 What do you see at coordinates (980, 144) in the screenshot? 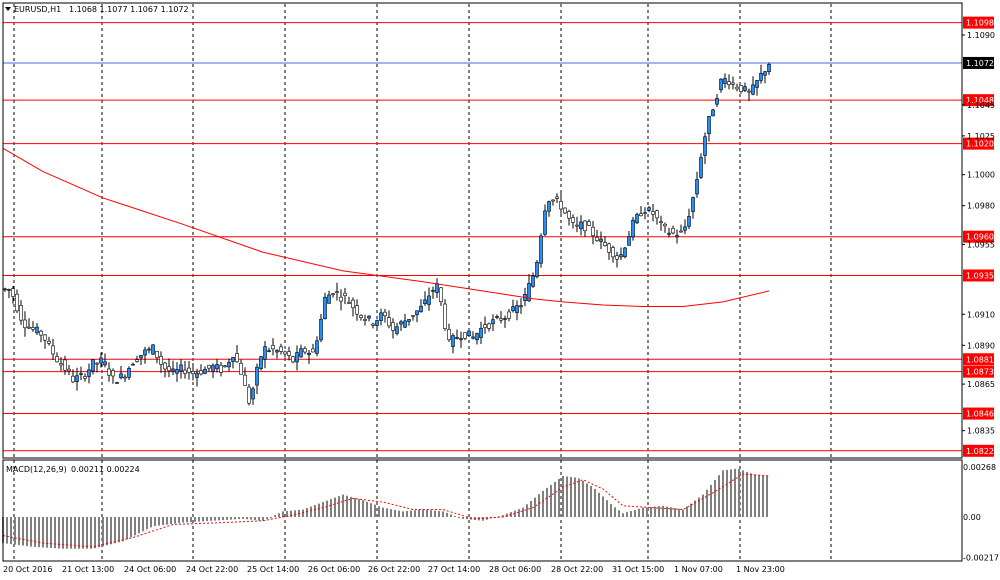
I see `level-price-label: 1.1020` at bounding box center [980, 144].